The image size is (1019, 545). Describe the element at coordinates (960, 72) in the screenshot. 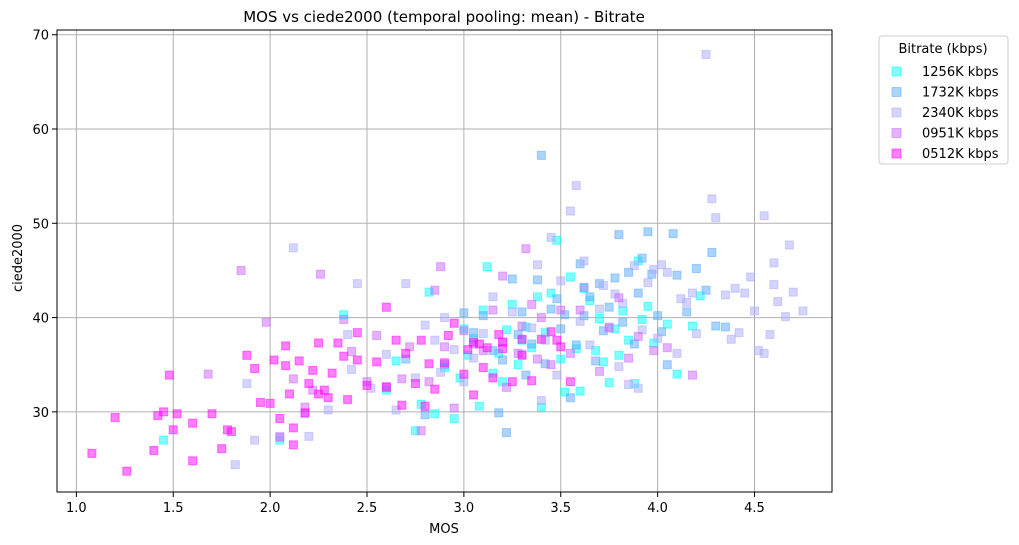

I see `legend-label: 1256K kbps` at that location.